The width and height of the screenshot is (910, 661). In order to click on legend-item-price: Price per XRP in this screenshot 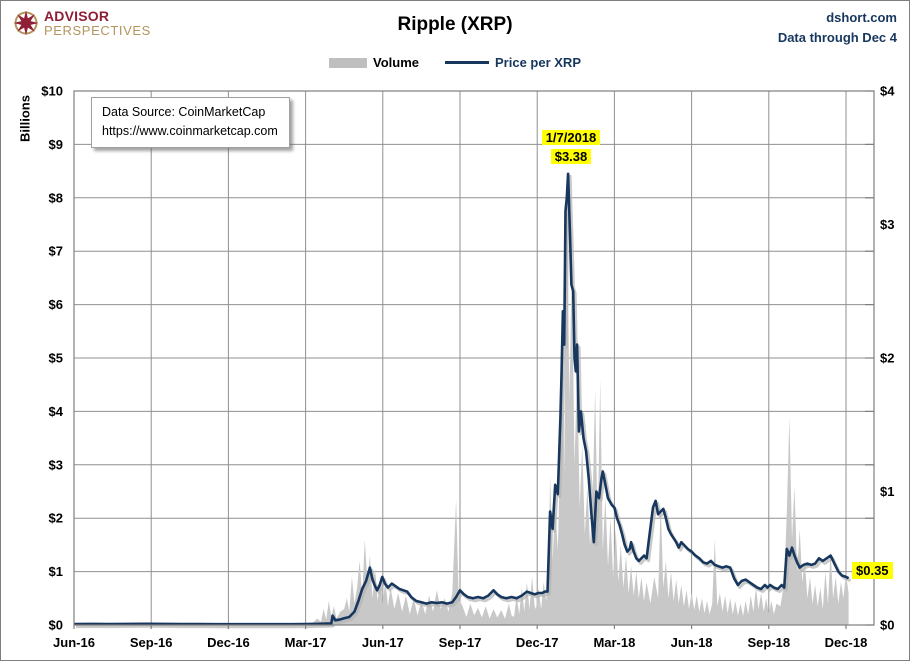, I will do `click(513, 62)`.